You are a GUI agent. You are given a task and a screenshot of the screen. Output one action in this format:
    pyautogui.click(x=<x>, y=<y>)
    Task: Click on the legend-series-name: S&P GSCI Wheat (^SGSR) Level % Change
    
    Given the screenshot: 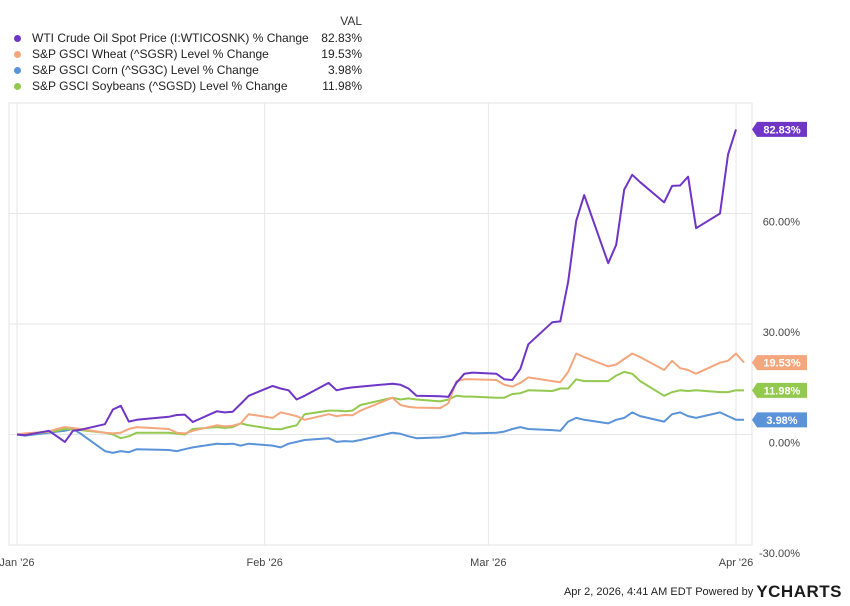 What is the action you would take?
    pyautogui.click(x=150, y=54)
    